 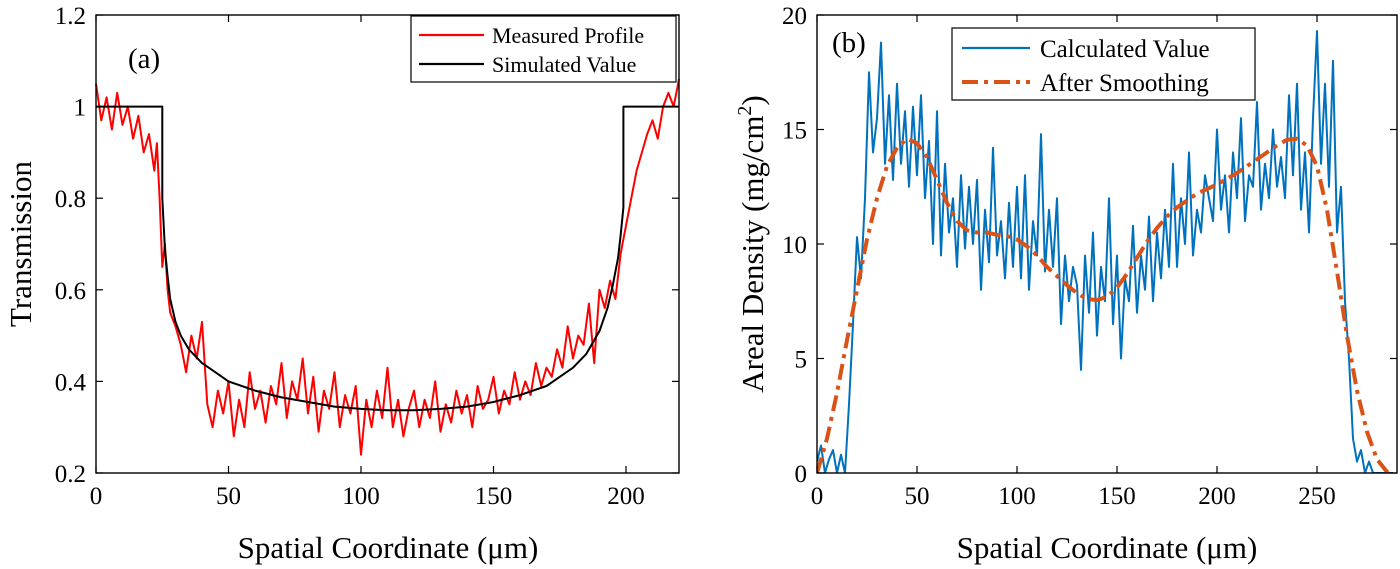 I want to click on panel-b-y-axis-label: Areal Density (mg/cm2), so click(x=752, y=244).